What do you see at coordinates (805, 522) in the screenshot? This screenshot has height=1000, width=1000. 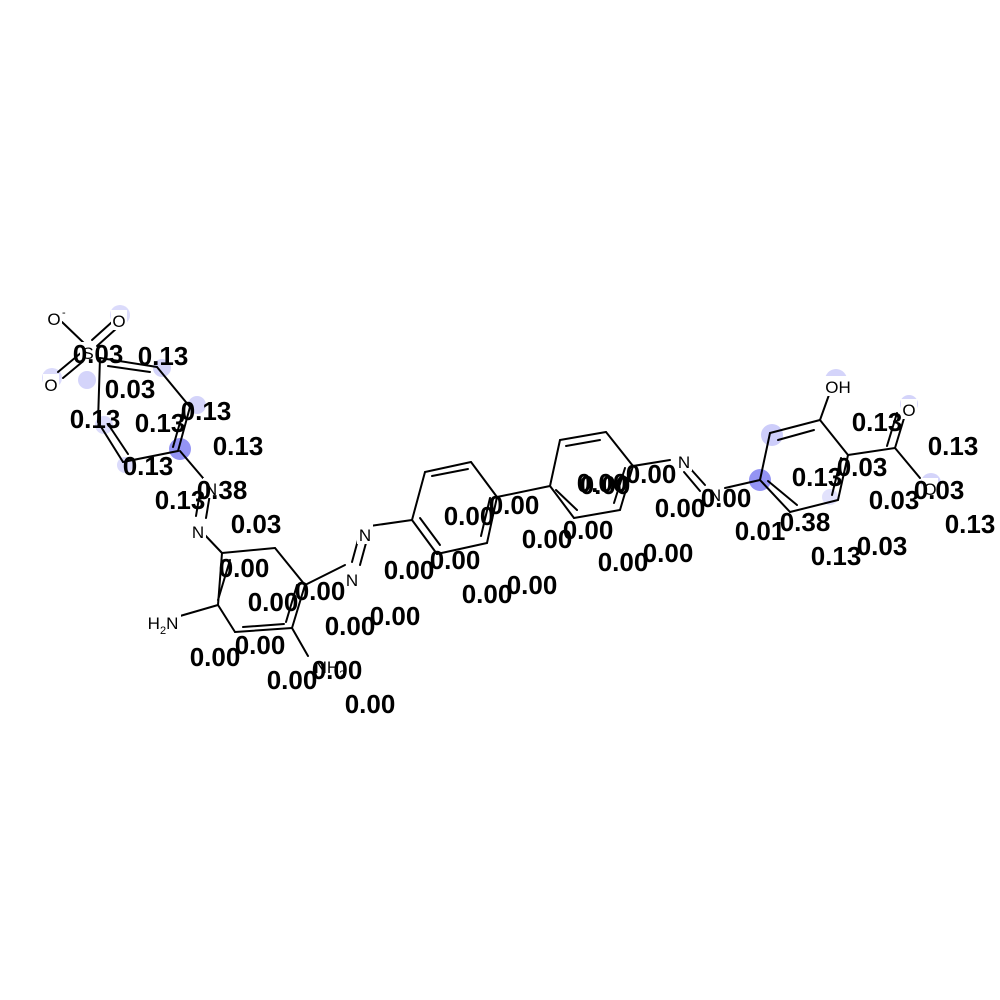 I see `atom-score: 0.38` at bounding box center [805, 522].